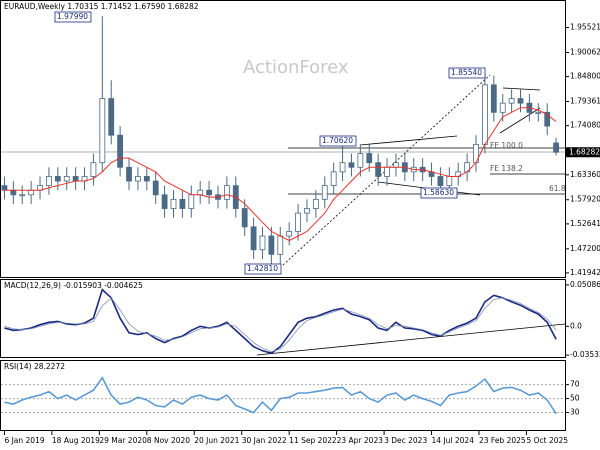 This screenshot has width=600, height=450. I want to click on x-tick-label: 18 Aug 2019, so click(76, 440).